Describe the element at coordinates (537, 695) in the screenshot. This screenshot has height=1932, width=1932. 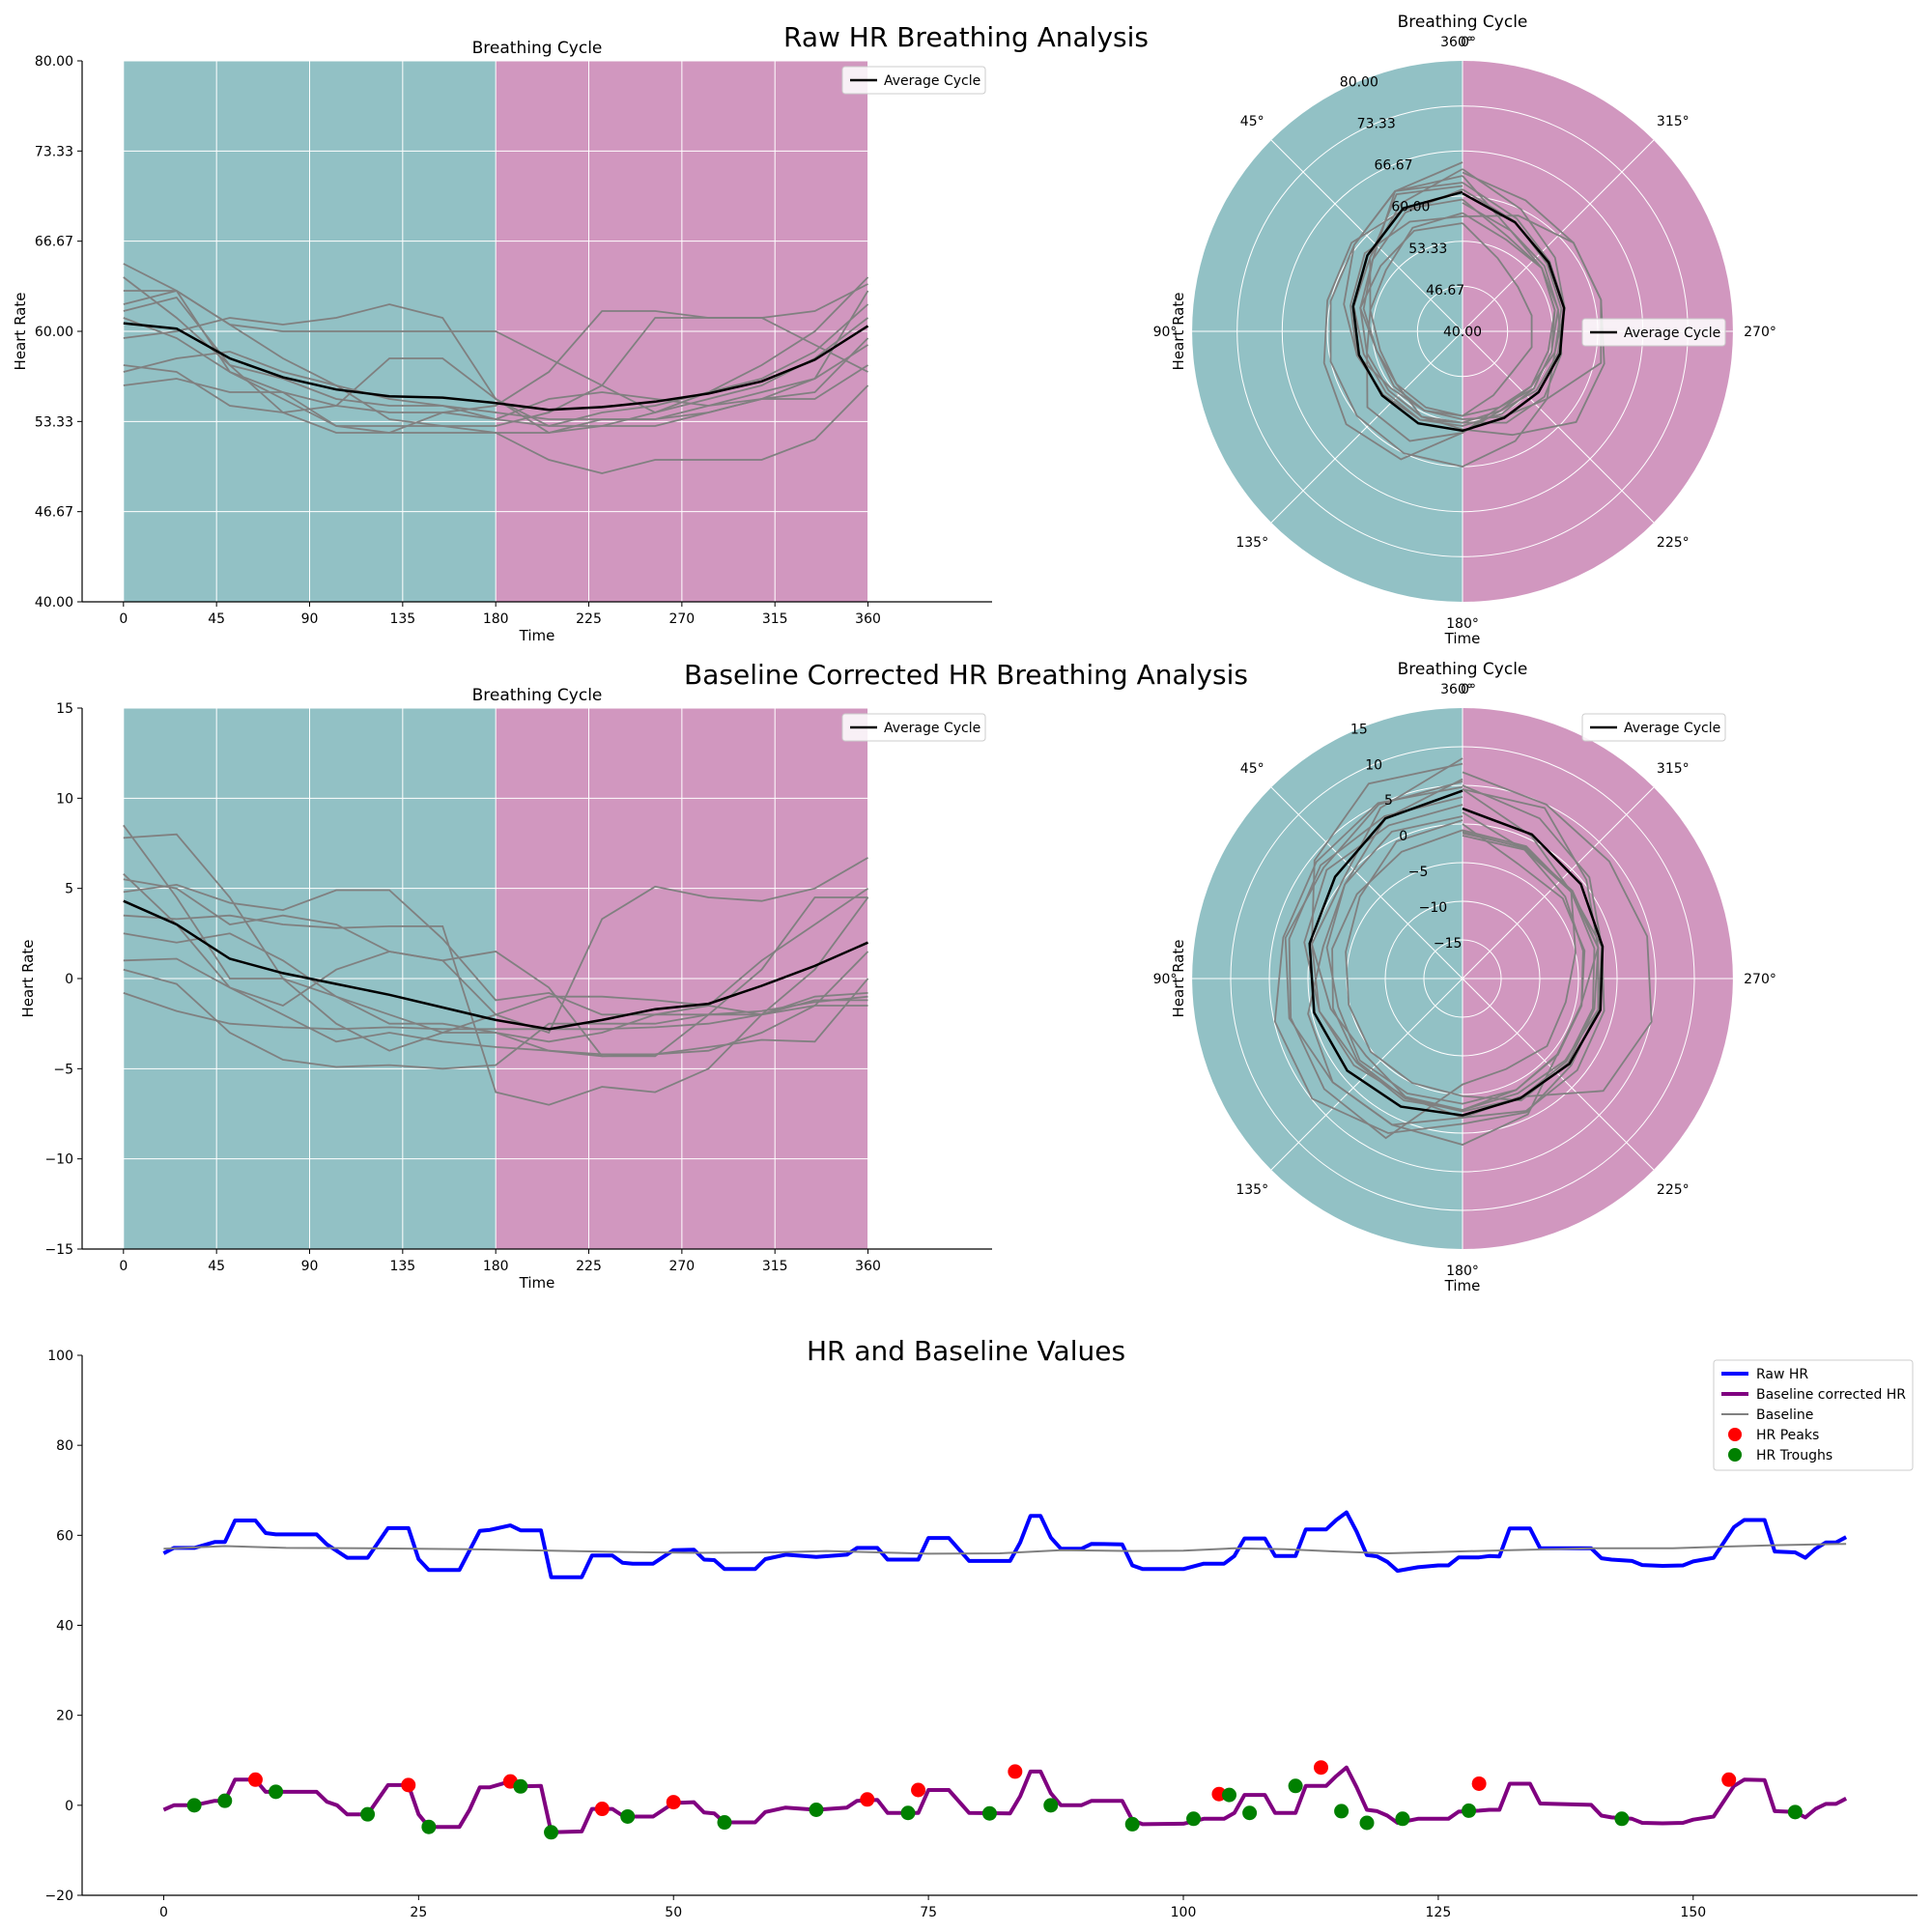
I see `corrected-linear-title: Breathing Cycle` at that location.